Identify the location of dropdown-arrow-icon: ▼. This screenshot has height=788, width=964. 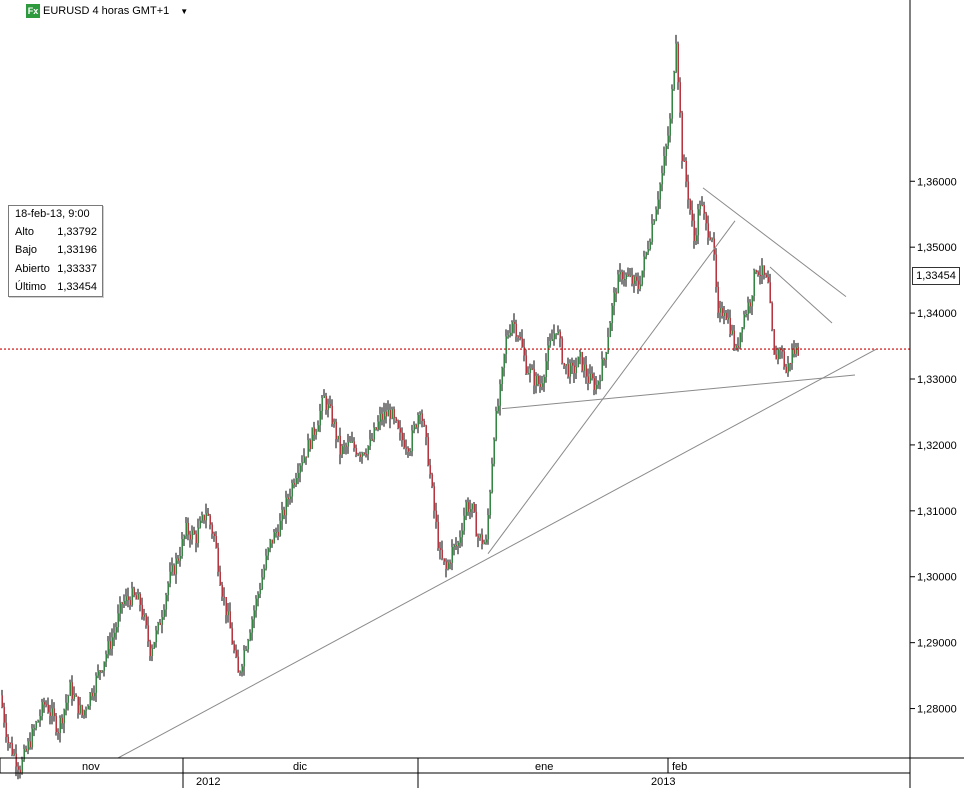
(184, 11).